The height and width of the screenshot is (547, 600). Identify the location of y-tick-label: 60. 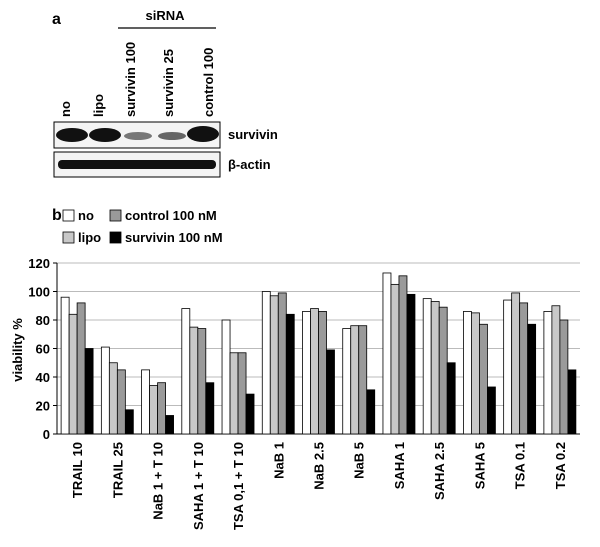
(43, 349).